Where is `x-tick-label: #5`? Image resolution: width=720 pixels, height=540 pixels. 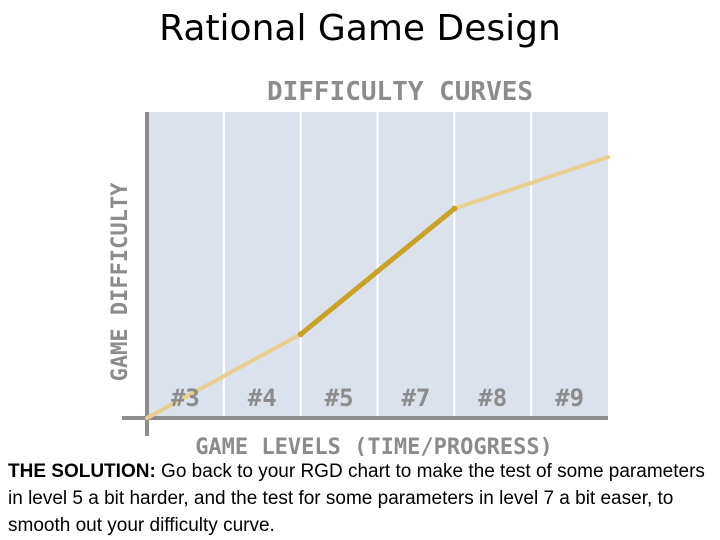 x-tick-label: #5 is located at coordinates (339, 398).